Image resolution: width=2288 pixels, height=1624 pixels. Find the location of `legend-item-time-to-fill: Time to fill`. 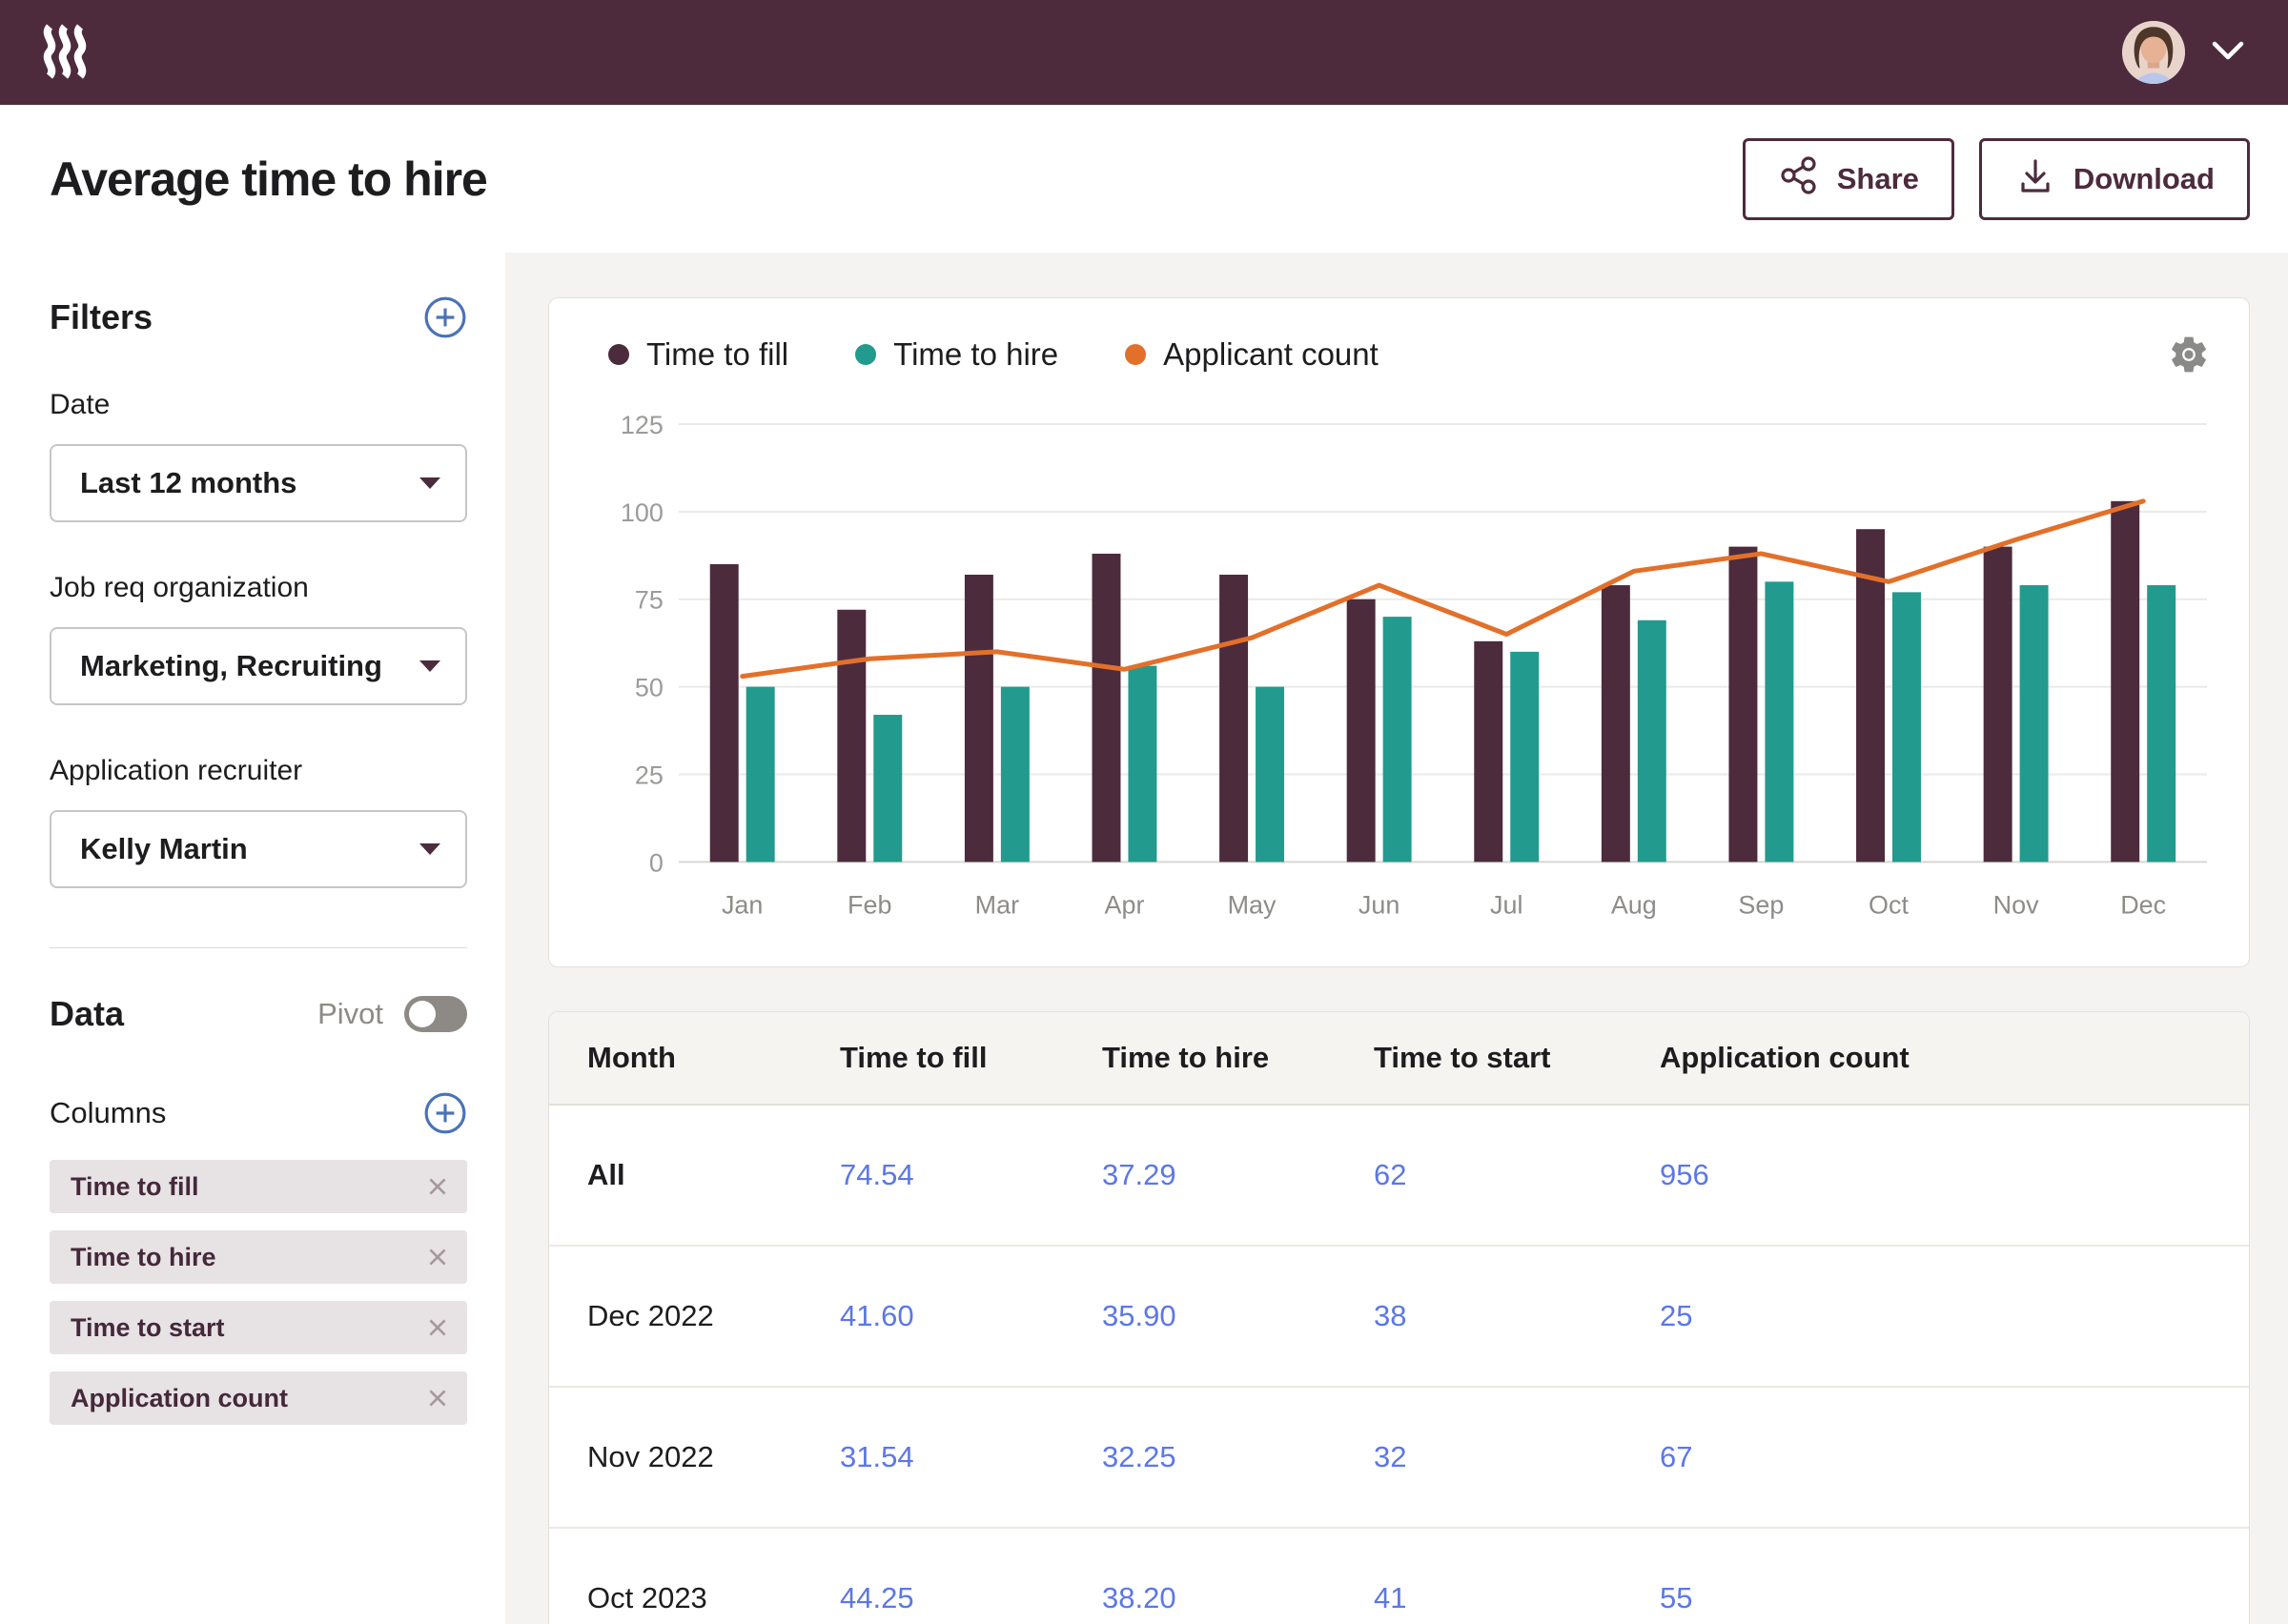

legend-item-time-to-fill: Time to fill is located at coordinates (698, 354).